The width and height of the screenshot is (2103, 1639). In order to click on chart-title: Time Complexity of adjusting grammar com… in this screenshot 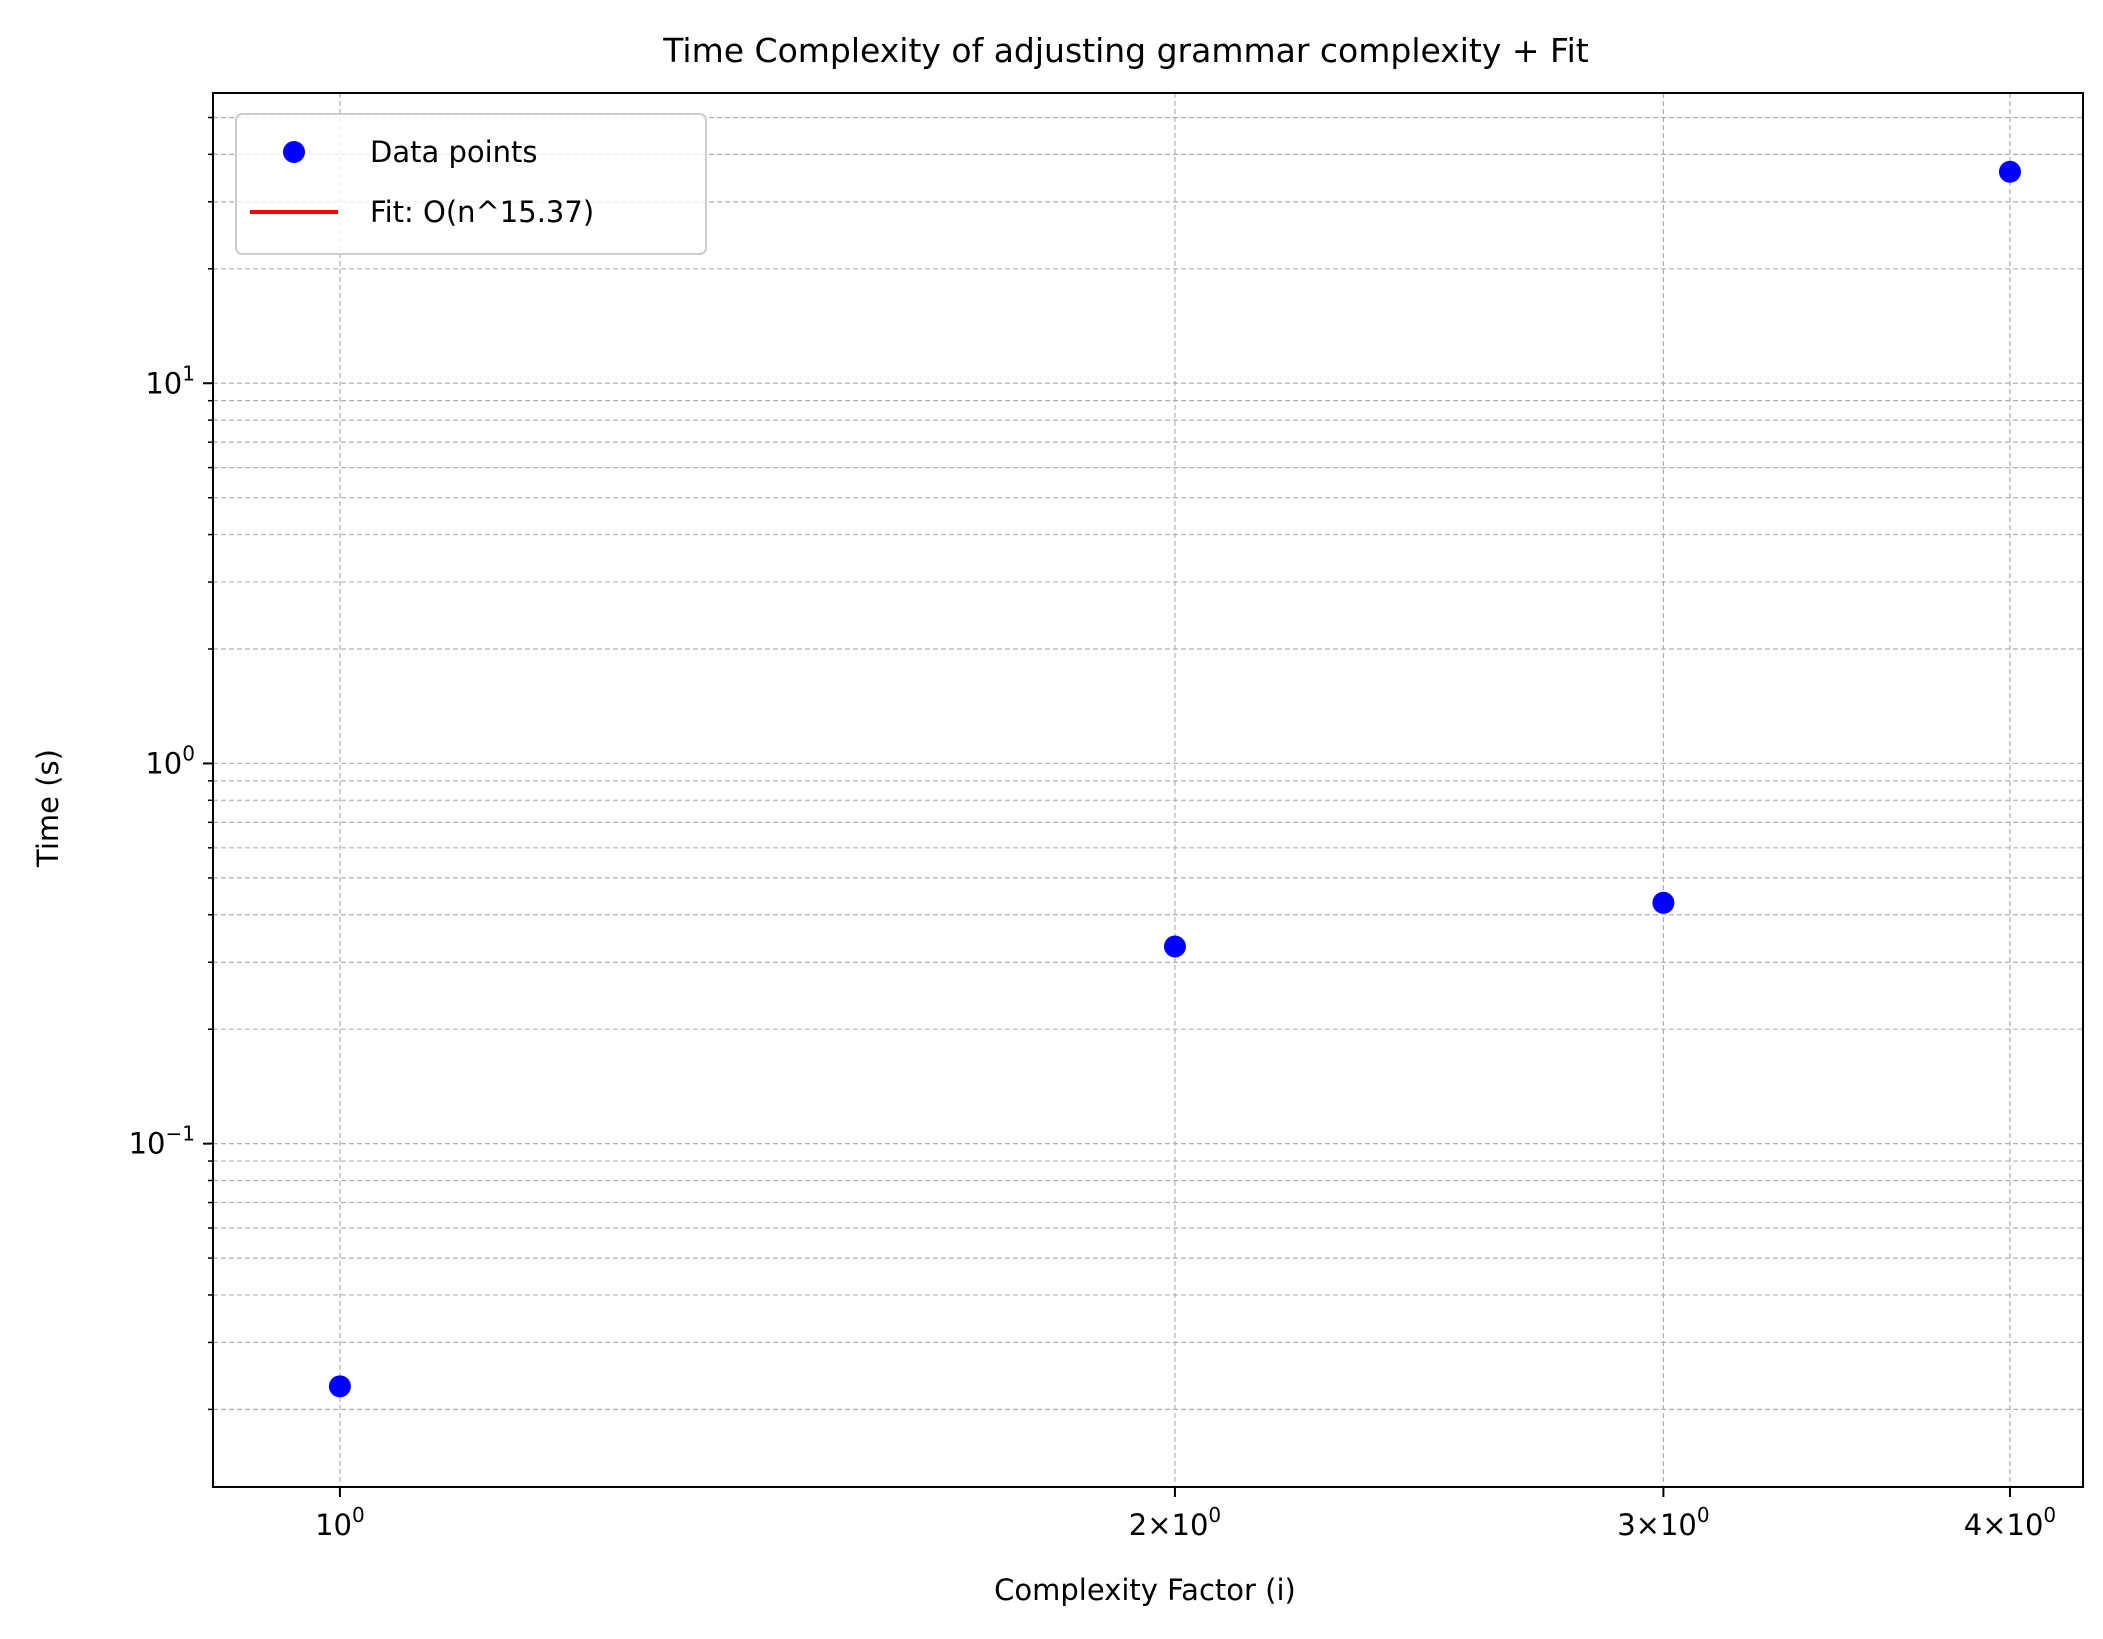, I will do `click(1125, 50)`.